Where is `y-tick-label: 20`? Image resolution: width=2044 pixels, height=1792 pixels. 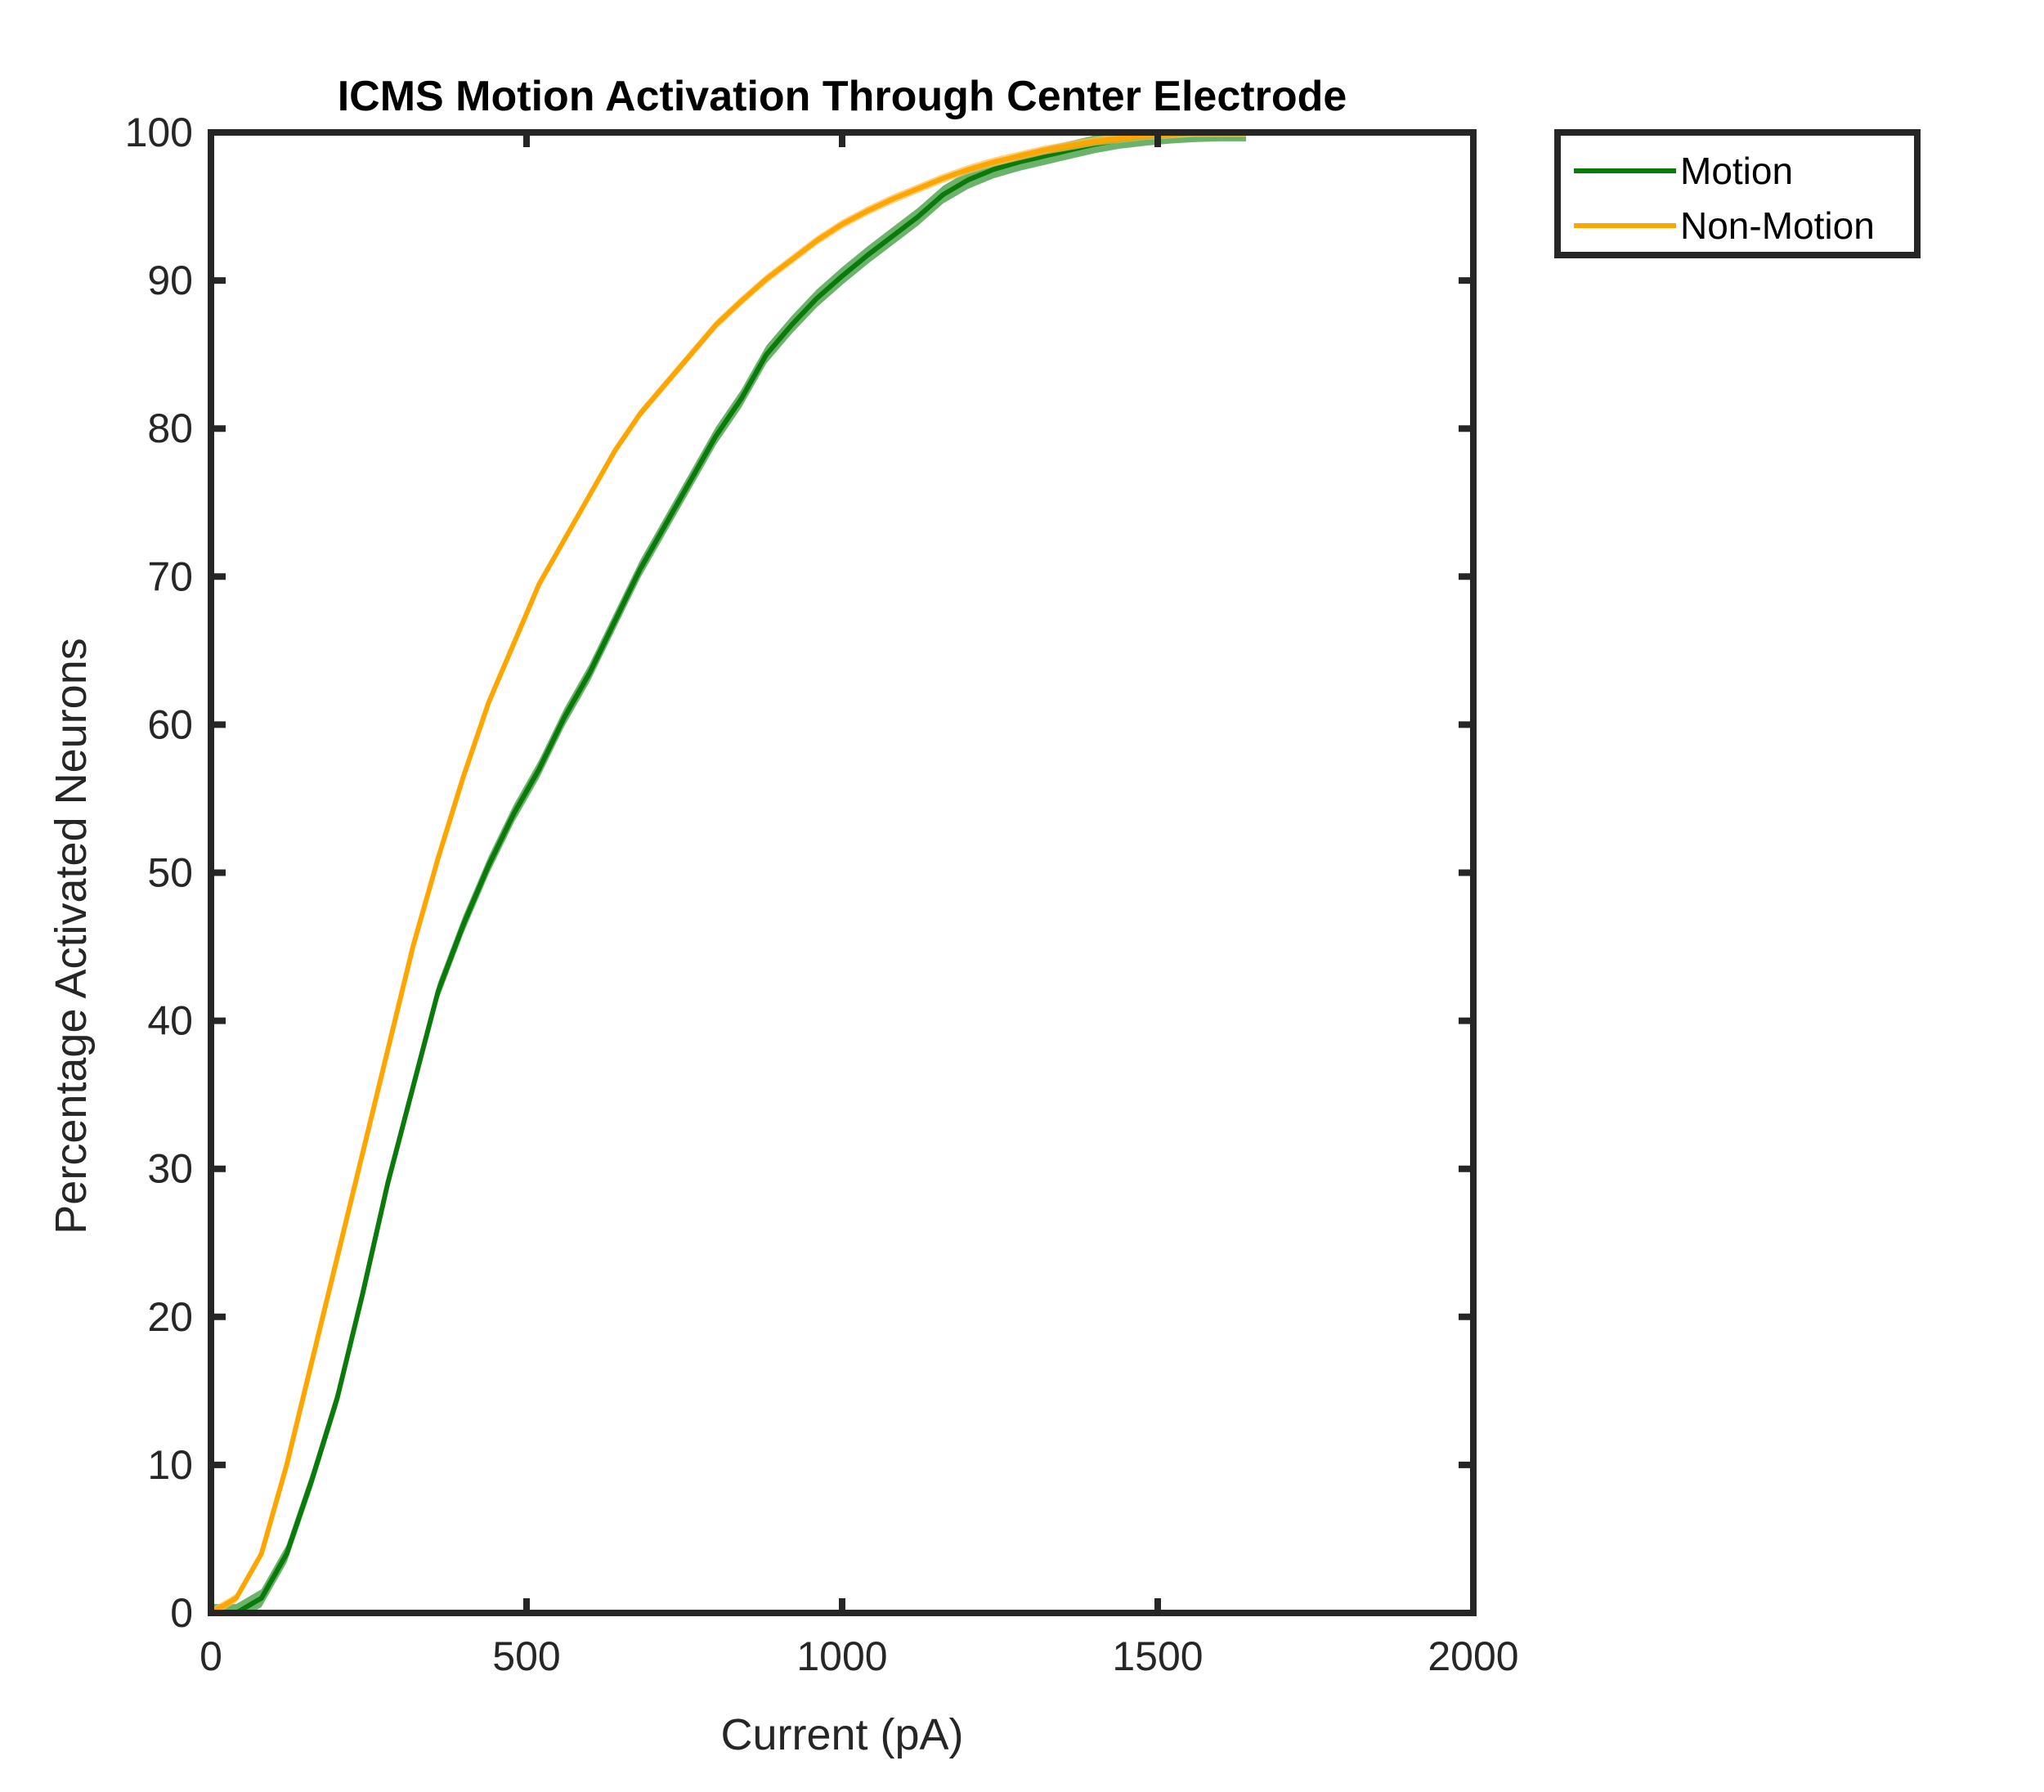 y-tick-label: 20 is located at coordinates (170, 1317).